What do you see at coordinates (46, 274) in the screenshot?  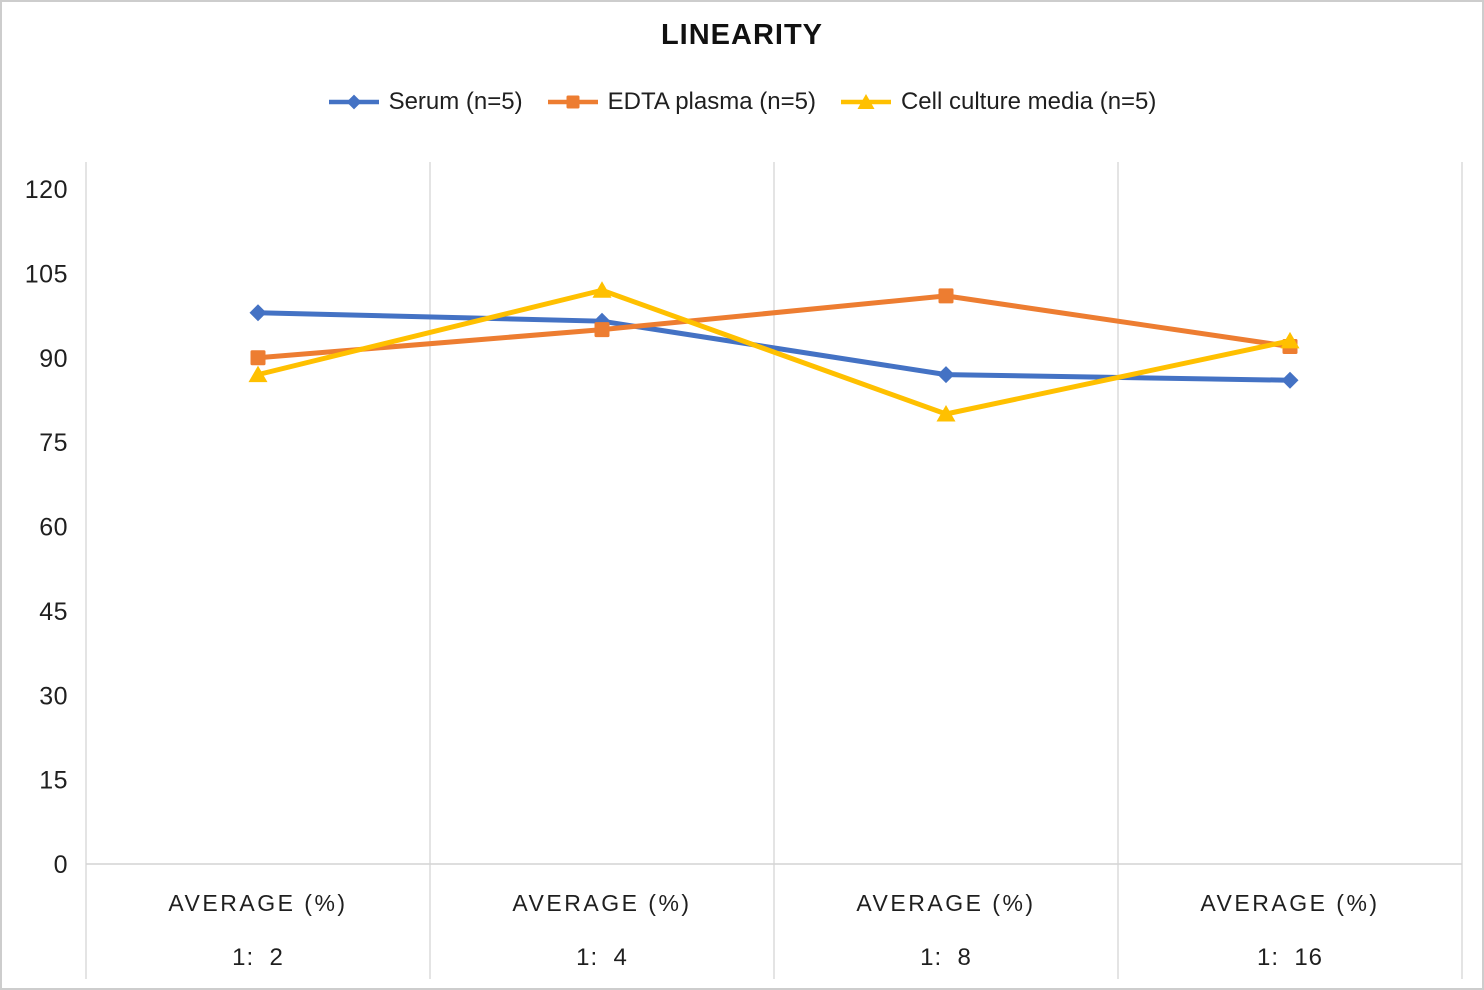 I see `y-tick-label: 105` at bounding box center [46, 274].